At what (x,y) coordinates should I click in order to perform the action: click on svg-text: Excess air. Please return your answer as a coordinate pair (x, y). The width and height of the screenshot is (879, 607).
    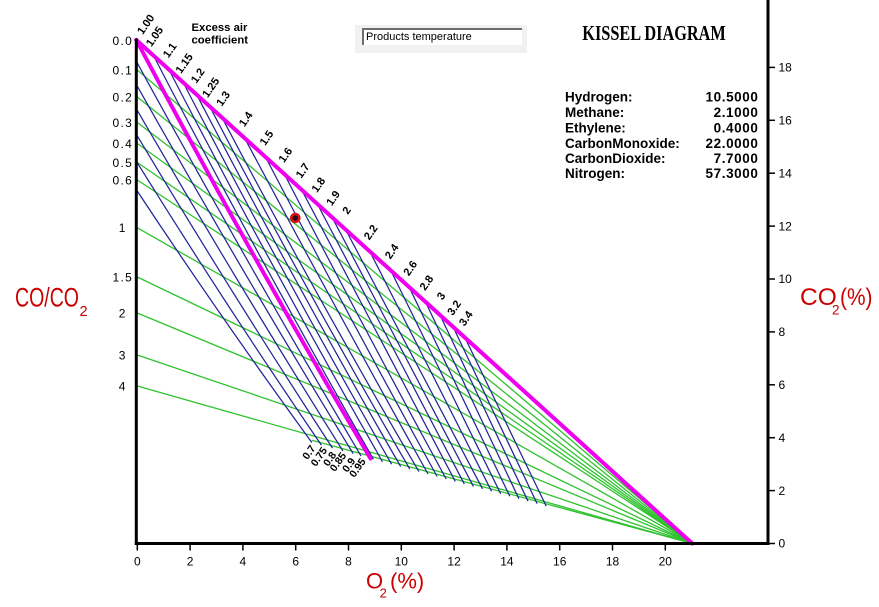
    Looking at the image, I should click on (220, 28).